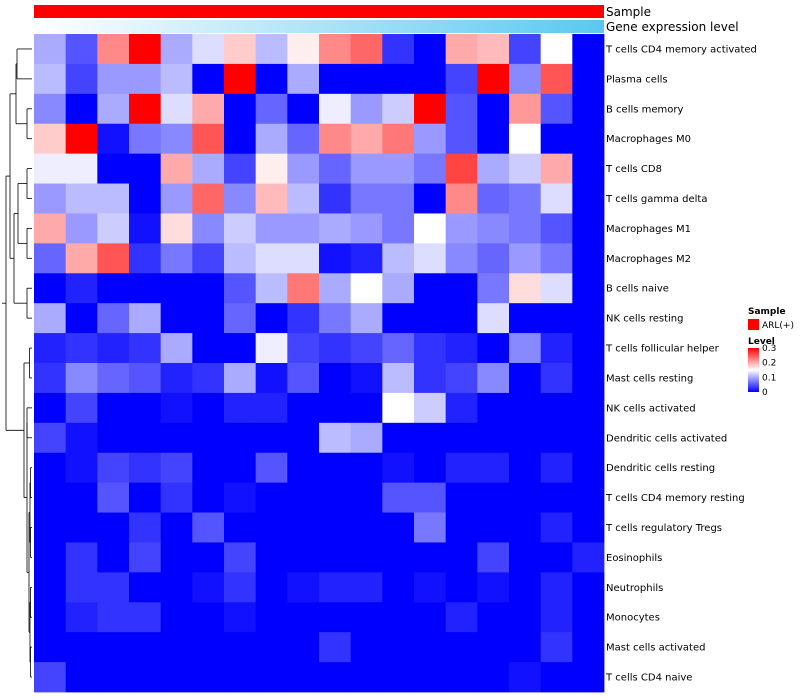 The height and width of the screenshot is (700, 800). Describe the element at coordinates (767, 312) in the screenshot. I see `legend-sample-title: Sample` at that location.